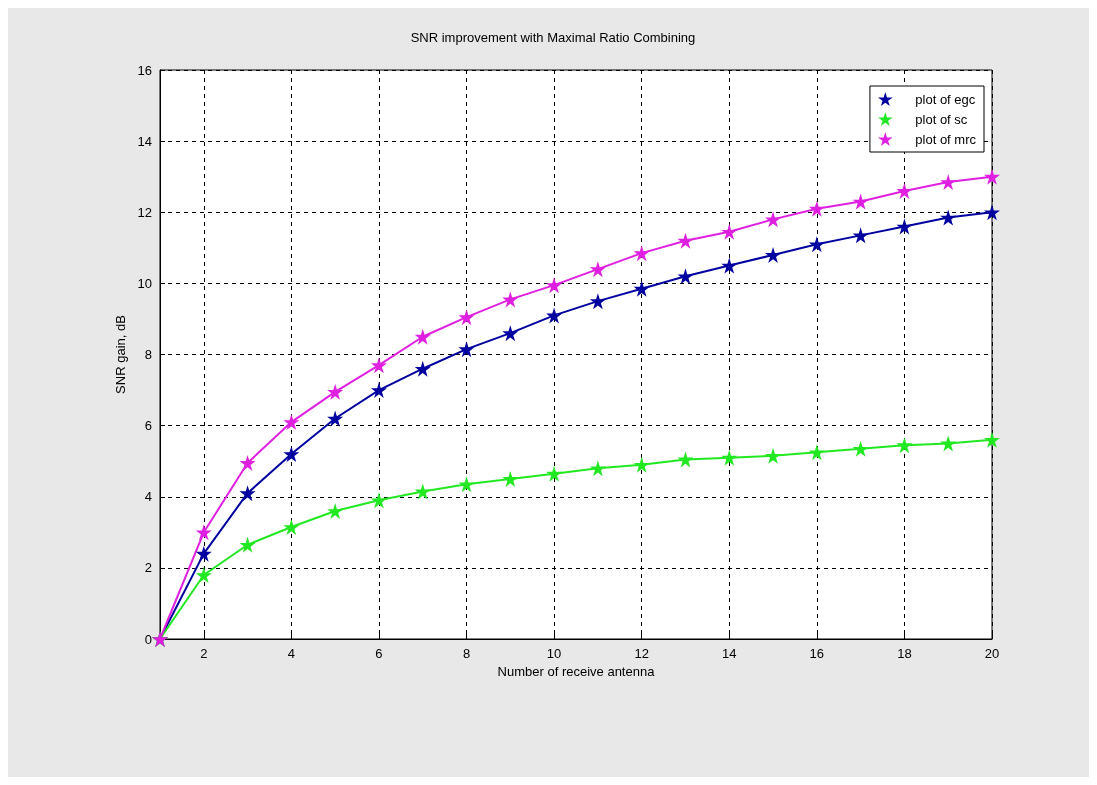 This screenshot has width=1097, height=785. I want to click on legend-label: plot of egc, so click(945, 99).